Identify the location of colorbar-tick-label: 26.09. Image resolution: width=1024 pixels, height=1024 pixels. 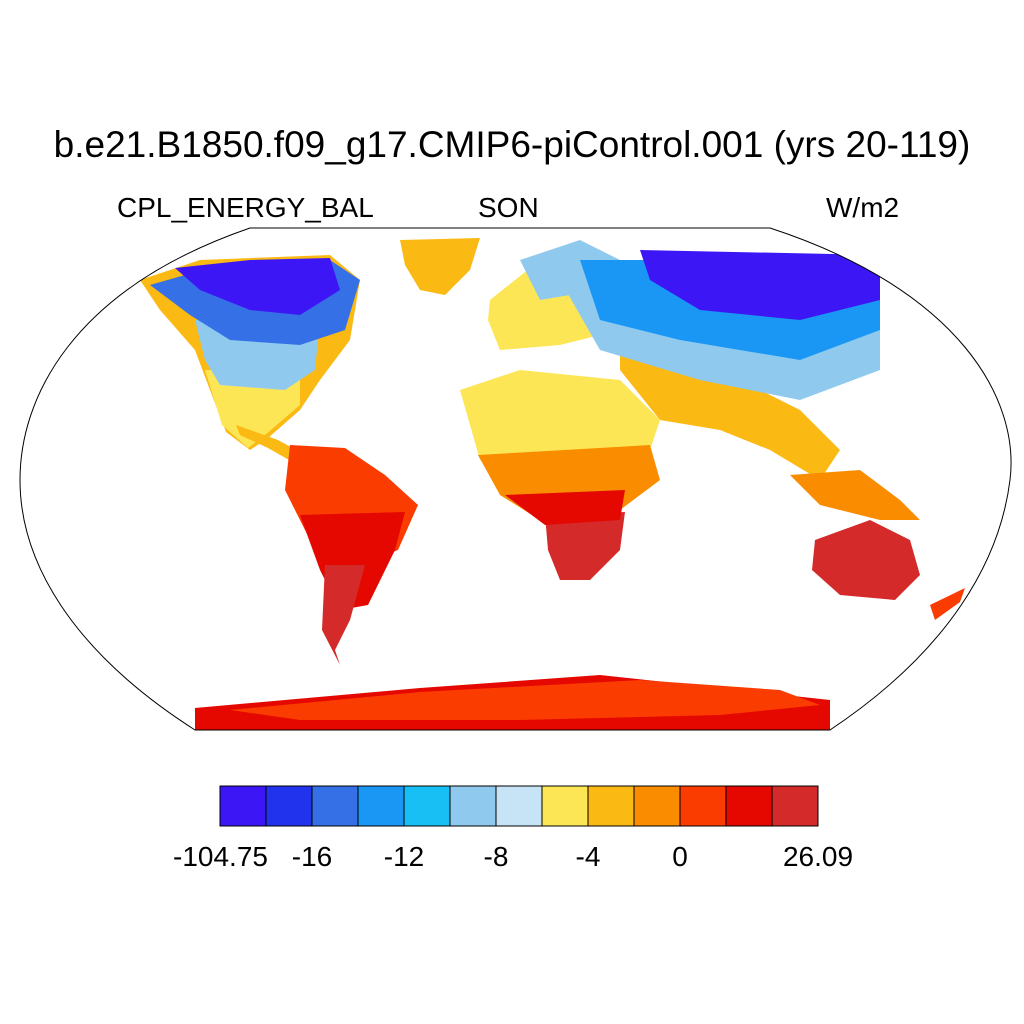
(818, 856).